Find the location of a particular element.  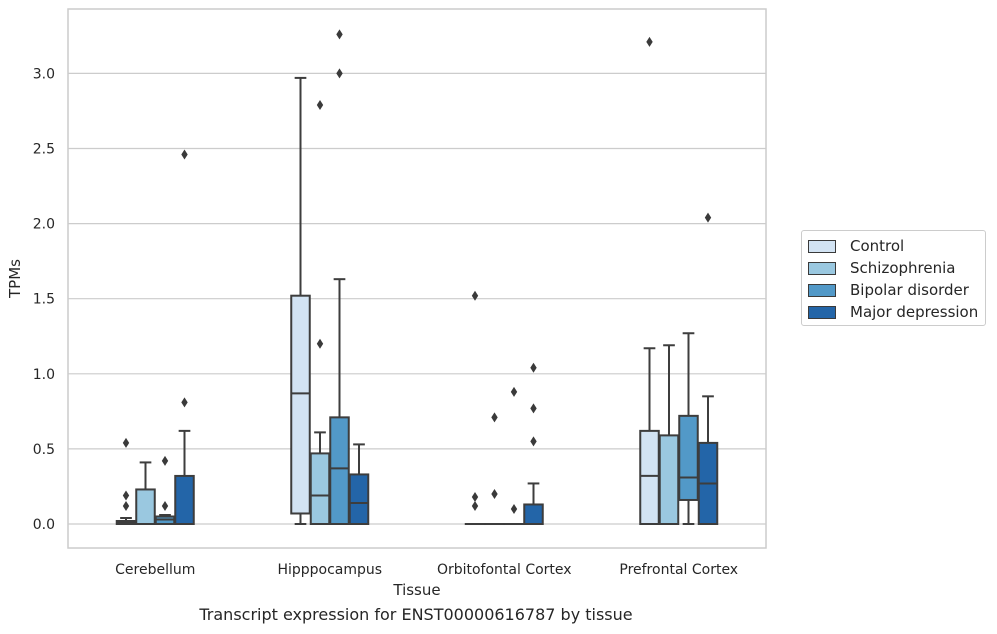

legend-swatch-bipolar-disorder is located at coordinates (822, 290).